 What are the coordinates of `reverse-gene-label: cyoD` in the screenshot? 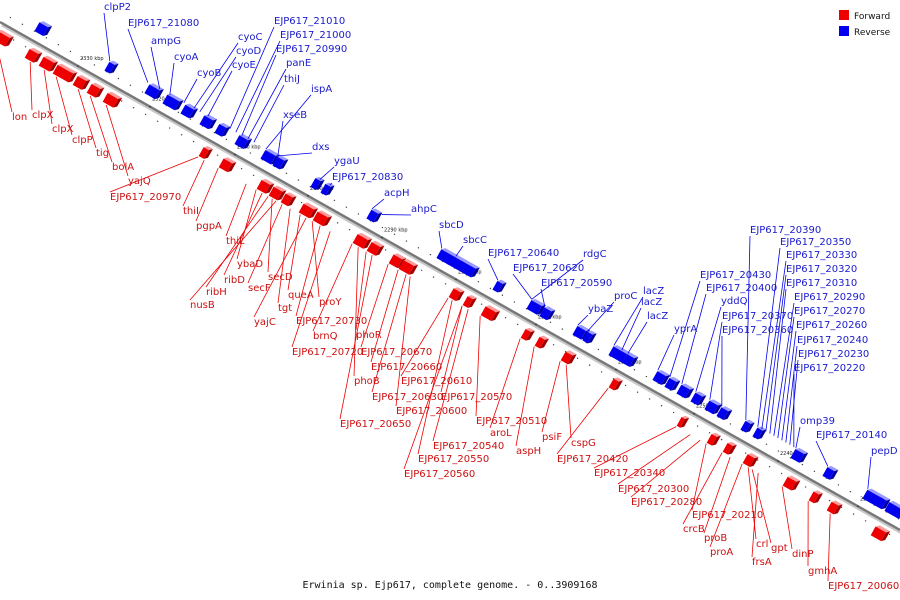 It's located at (249, 51).